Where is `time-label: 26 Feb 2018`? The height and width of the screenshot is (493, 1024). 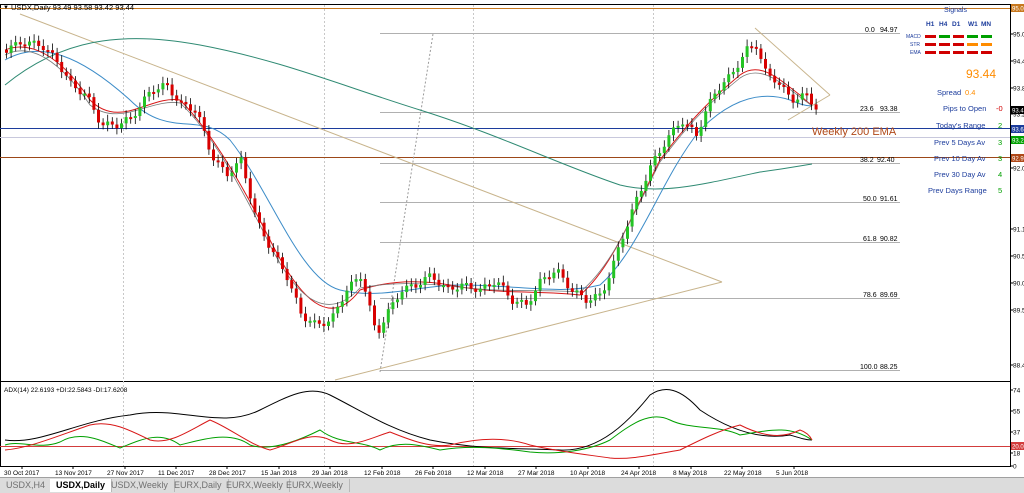
time-label: 26 Feb 2018 is located at coordinates (433, 473).